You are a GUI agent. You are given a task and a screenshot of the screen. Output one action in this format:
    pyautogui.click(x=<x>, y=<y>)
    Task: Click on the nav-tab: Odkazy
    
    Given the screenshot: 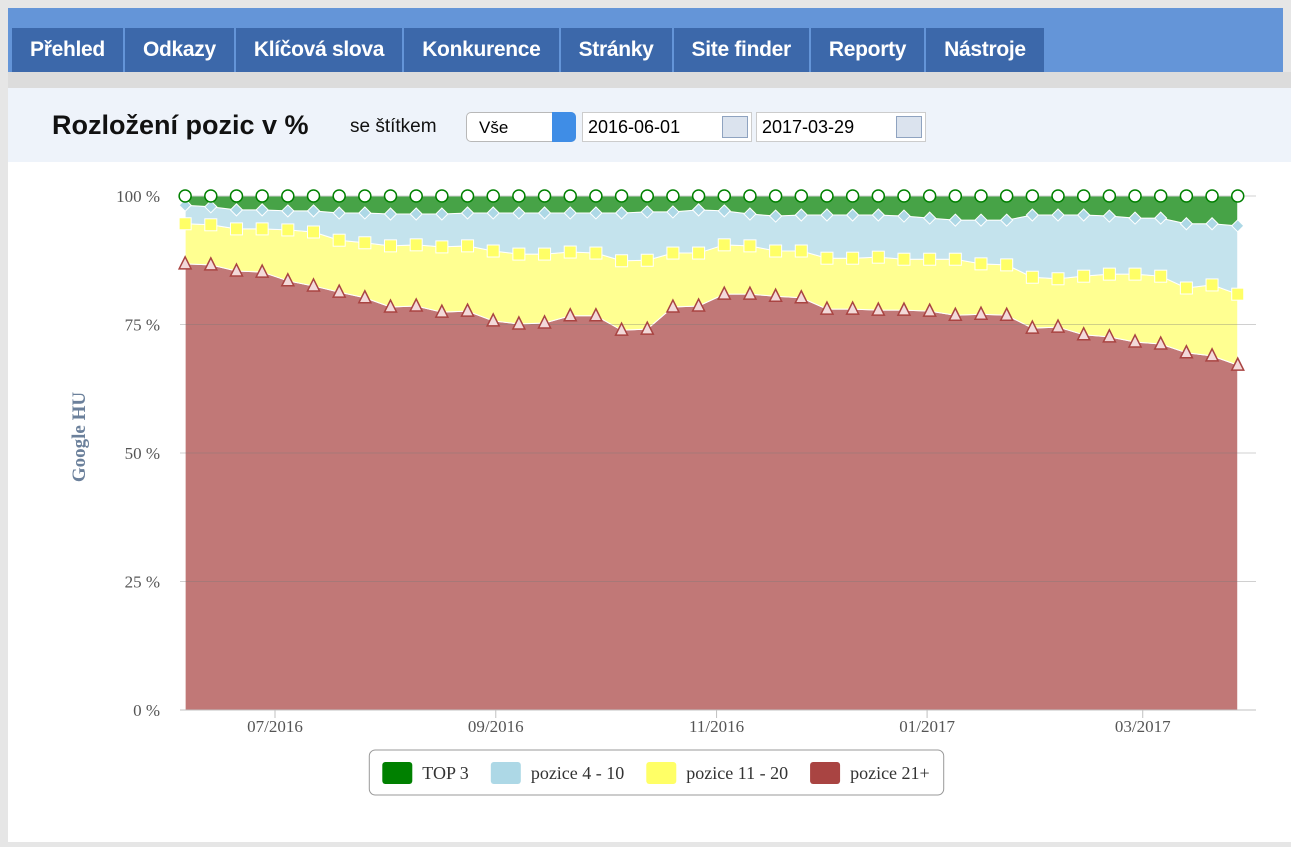 What is the action you would take?
    pyautogui.click(x=179, y=50)
    